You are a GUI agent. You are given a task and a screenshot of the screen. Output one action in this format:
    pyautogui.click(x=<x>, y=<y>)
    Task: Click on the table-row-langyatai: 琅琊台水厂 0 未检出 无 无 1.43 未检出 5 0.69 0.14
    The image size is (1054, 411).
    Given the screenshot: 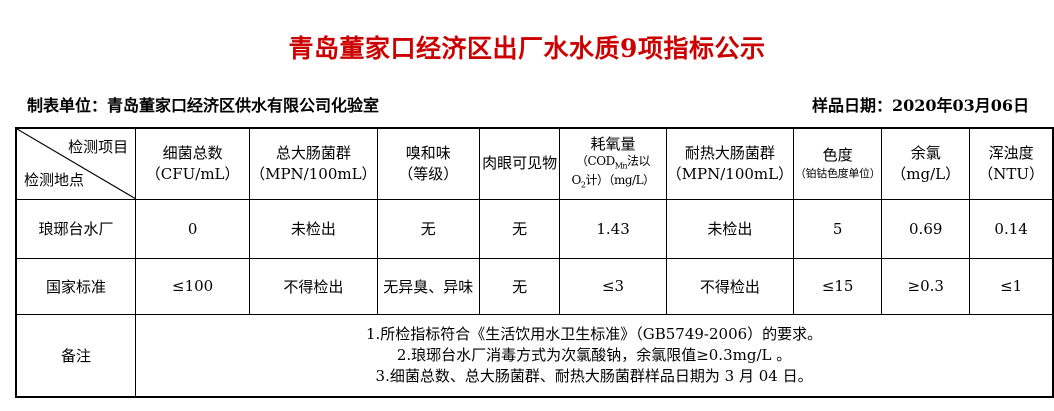 What is the action you would take?
    pyautogui.click(x=534, y=228)
    